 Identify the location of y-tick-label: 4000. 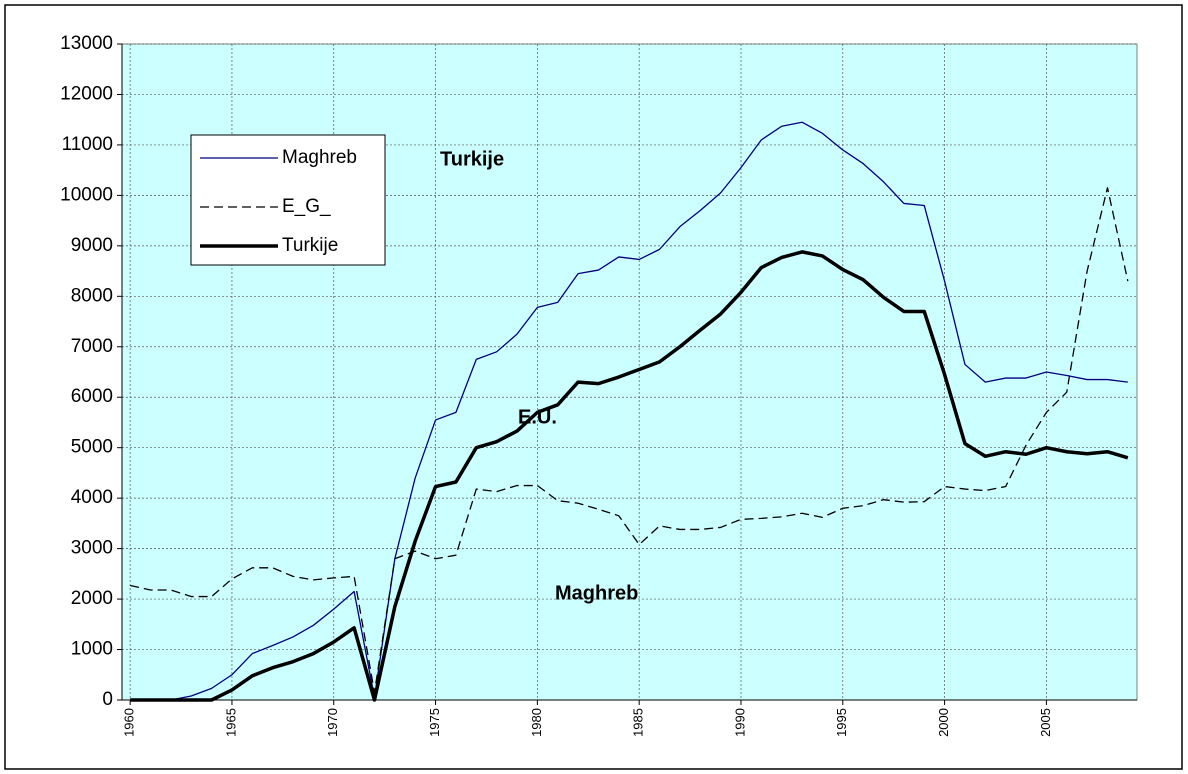
(92, 497).